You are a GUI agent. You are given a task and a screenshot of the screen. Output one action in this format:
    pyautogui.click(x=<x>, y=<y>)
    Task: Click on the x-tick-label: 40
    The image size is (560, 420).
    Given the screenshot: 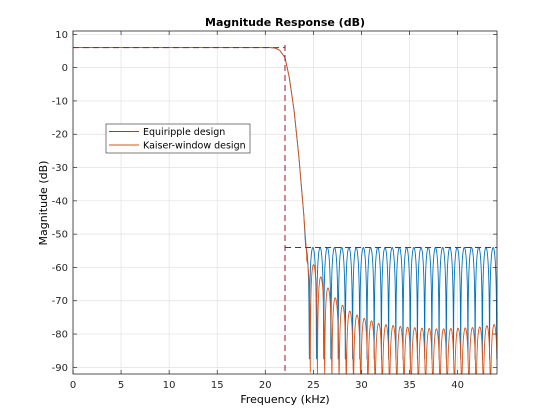 What is the action you would take?
    pyautogui.click(x=457, y=385)
    